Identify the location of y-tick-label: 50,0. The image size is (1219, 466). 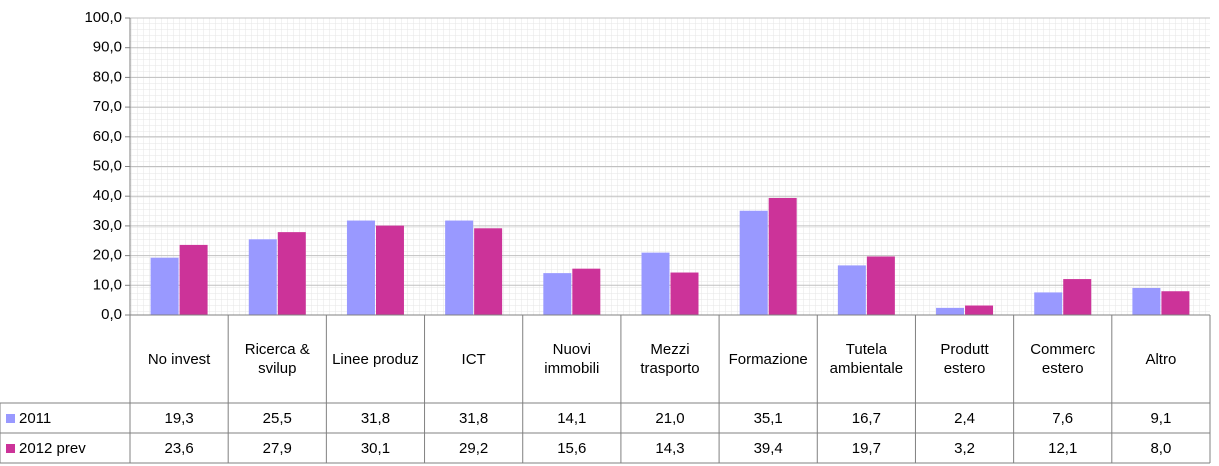
(107, 165).